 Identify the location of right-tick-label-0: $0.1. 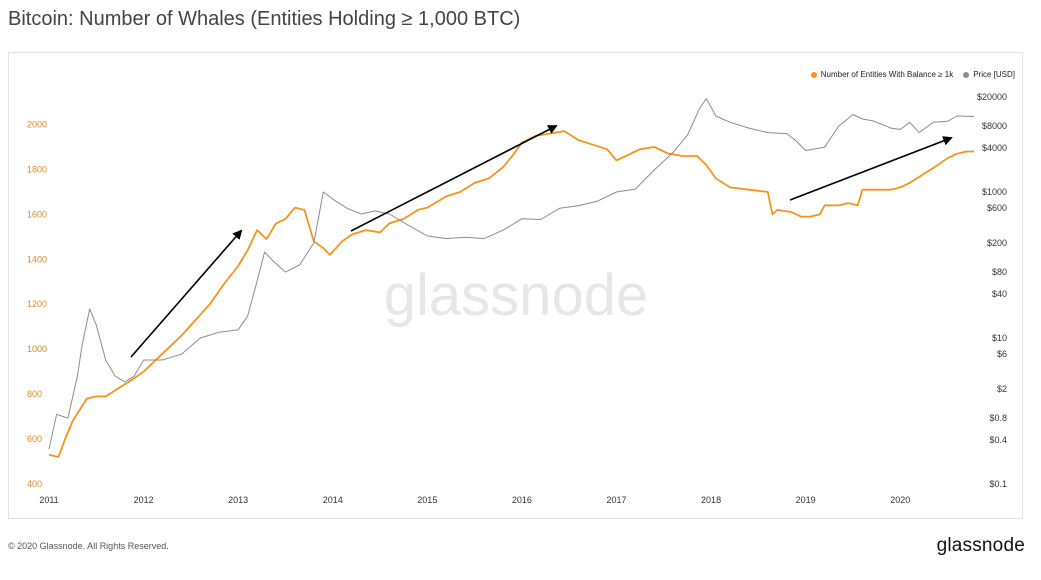
(998, 484).